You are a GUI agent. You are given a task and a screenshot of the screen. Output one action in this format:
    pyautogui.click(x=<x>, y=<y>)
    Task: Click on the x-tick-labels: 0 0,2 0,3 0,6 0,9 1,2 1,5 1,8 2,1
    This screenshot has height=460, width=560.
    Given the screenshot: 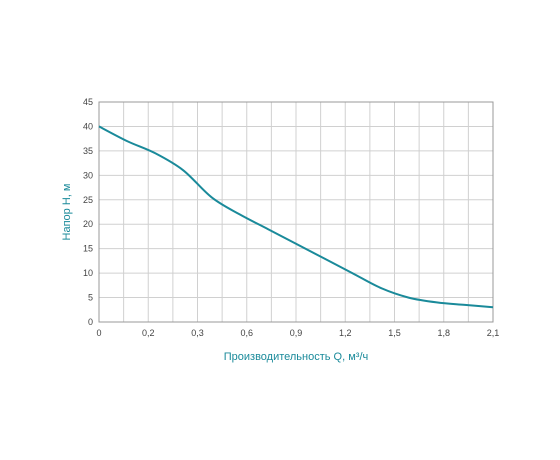 What is the action you would take?
    pyautogui.click(x=297, y=333)
    